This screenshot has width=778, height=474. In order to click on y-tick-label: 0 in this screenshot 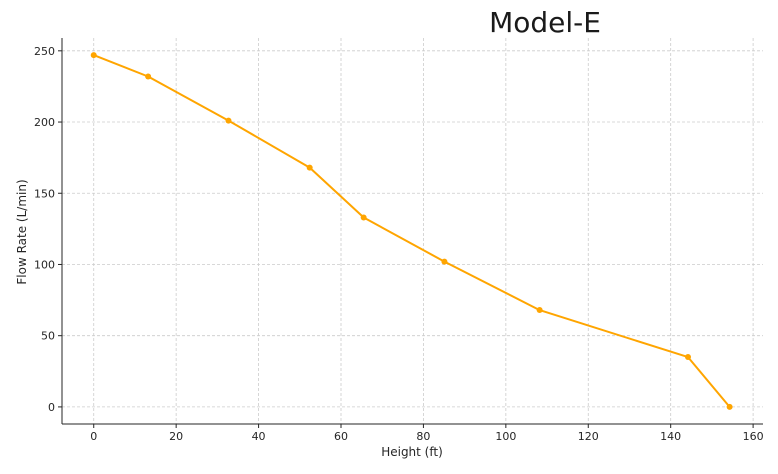, I will do `click(51, 407)`.